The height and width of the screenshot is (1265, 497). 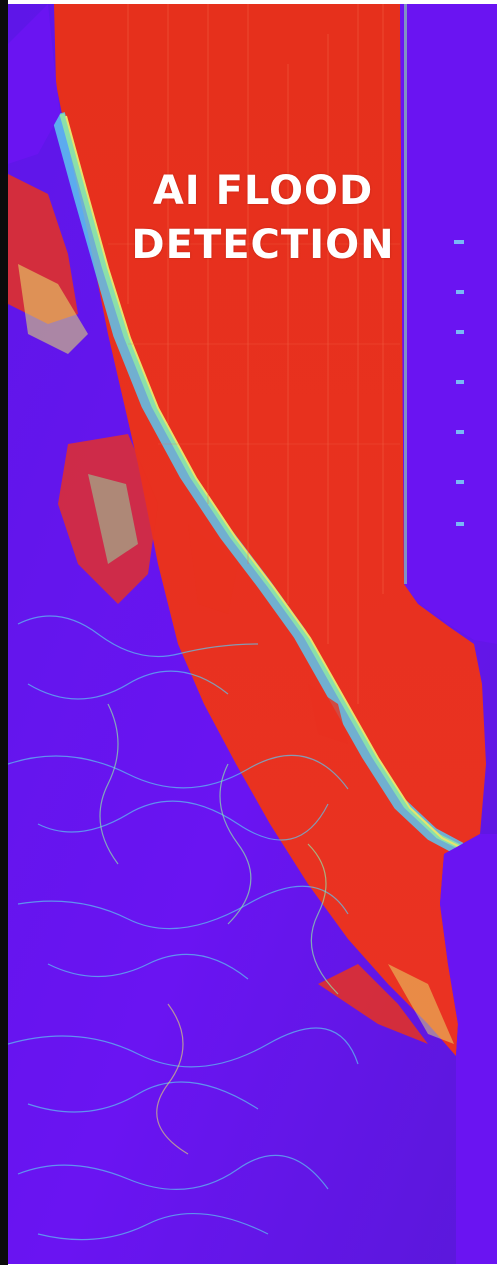 I want to click on south-east-land, so click(x=468, y=1049).